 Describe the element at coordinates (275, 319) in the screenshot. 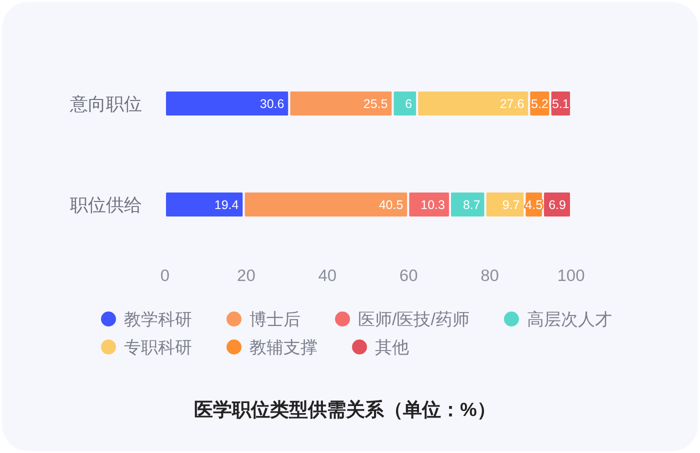

I see `legend-label: 博士后` at that location.